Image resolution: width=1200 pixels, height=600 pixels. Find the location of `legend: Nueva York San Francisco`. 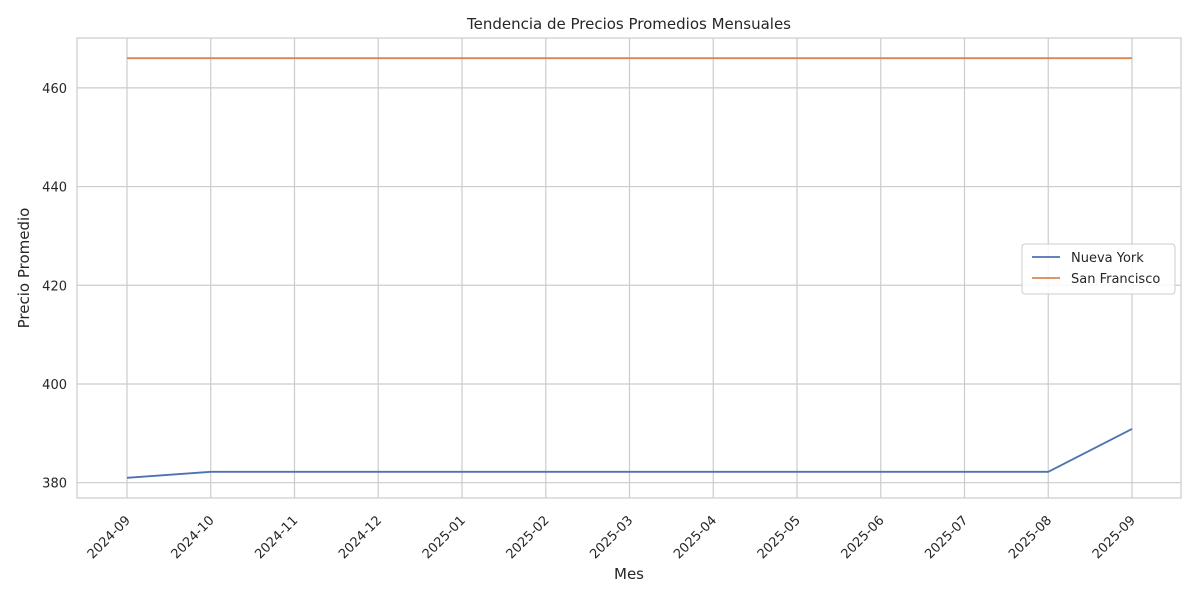

legend: Nueva York San Francisco is located at coordinates (1098, 269).